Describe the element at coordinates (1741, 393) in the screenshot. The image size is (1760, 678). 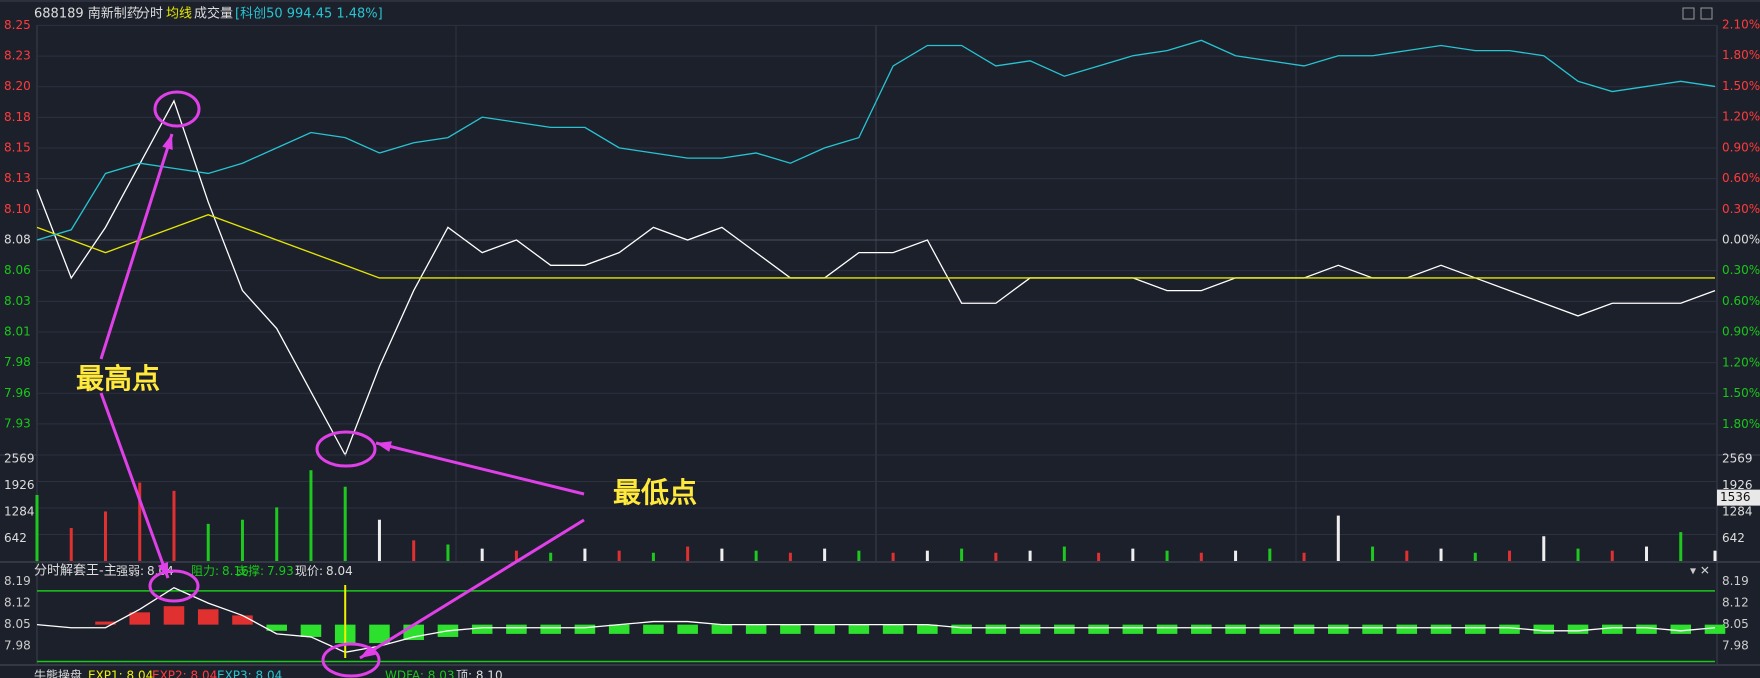
I see `y2-tick-label: 1.50%` at that location.